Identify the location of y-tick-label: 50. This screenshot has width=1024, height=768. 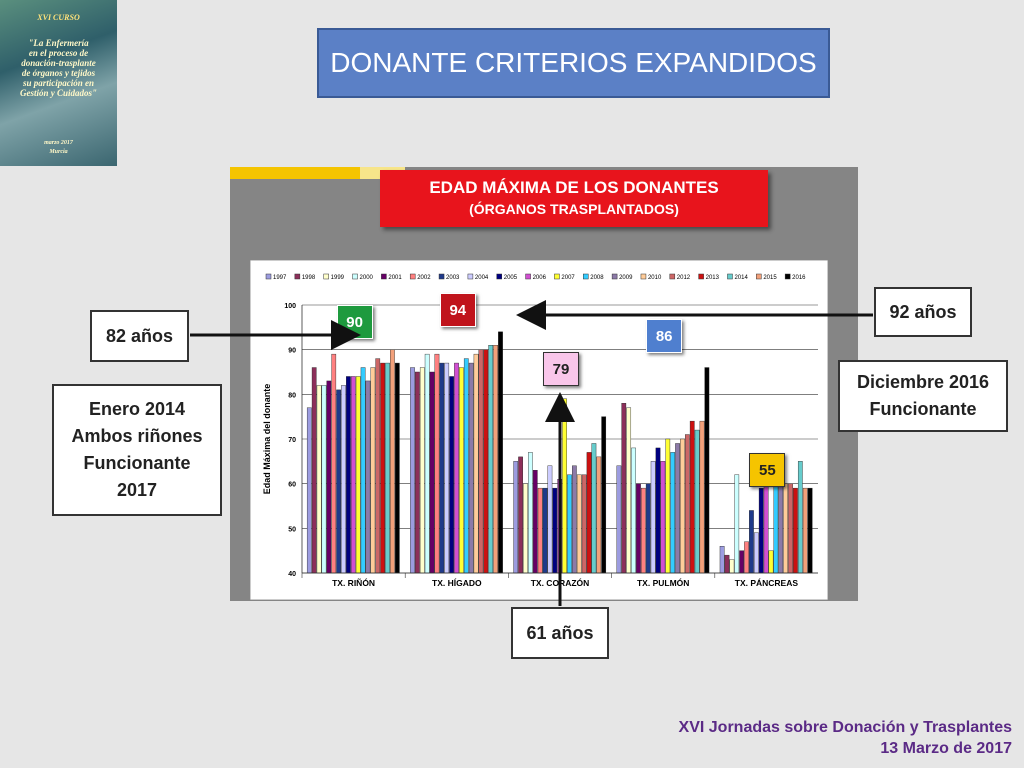
(292, 529).